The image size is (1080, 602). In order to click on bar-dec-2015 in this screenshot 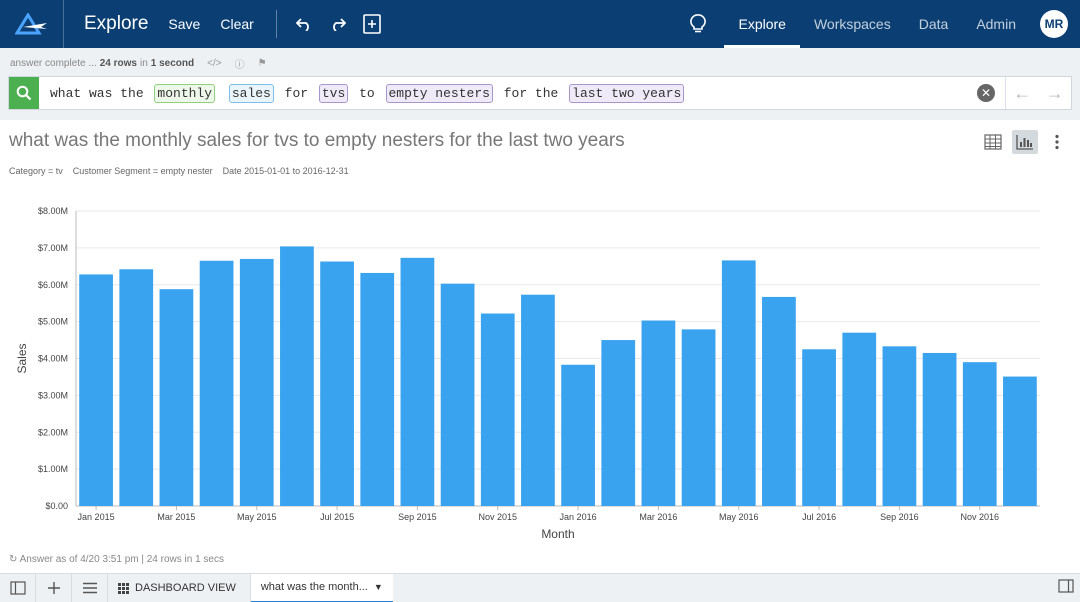, I will do `click(538, 400)`.